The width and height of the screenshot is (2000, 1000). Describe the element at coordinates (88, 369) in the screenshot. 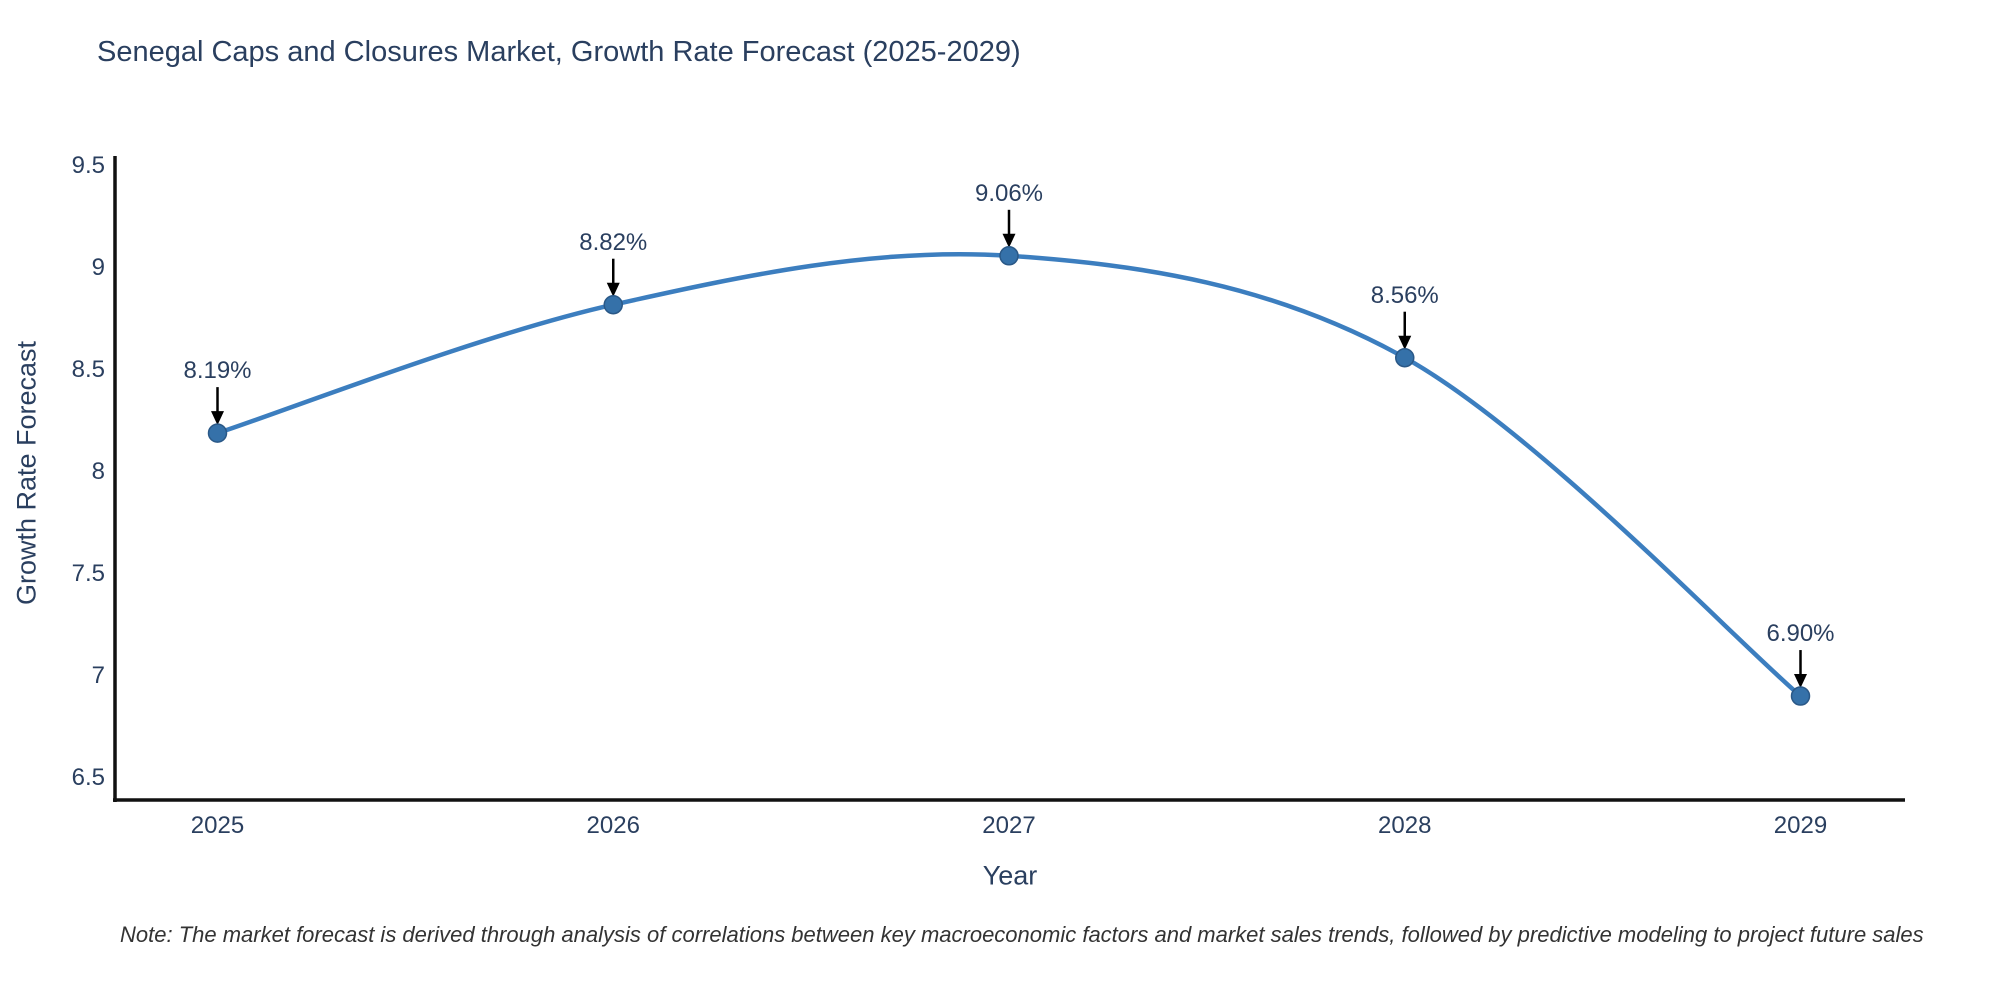

I see `y-tick-label: 8.5` at that location.